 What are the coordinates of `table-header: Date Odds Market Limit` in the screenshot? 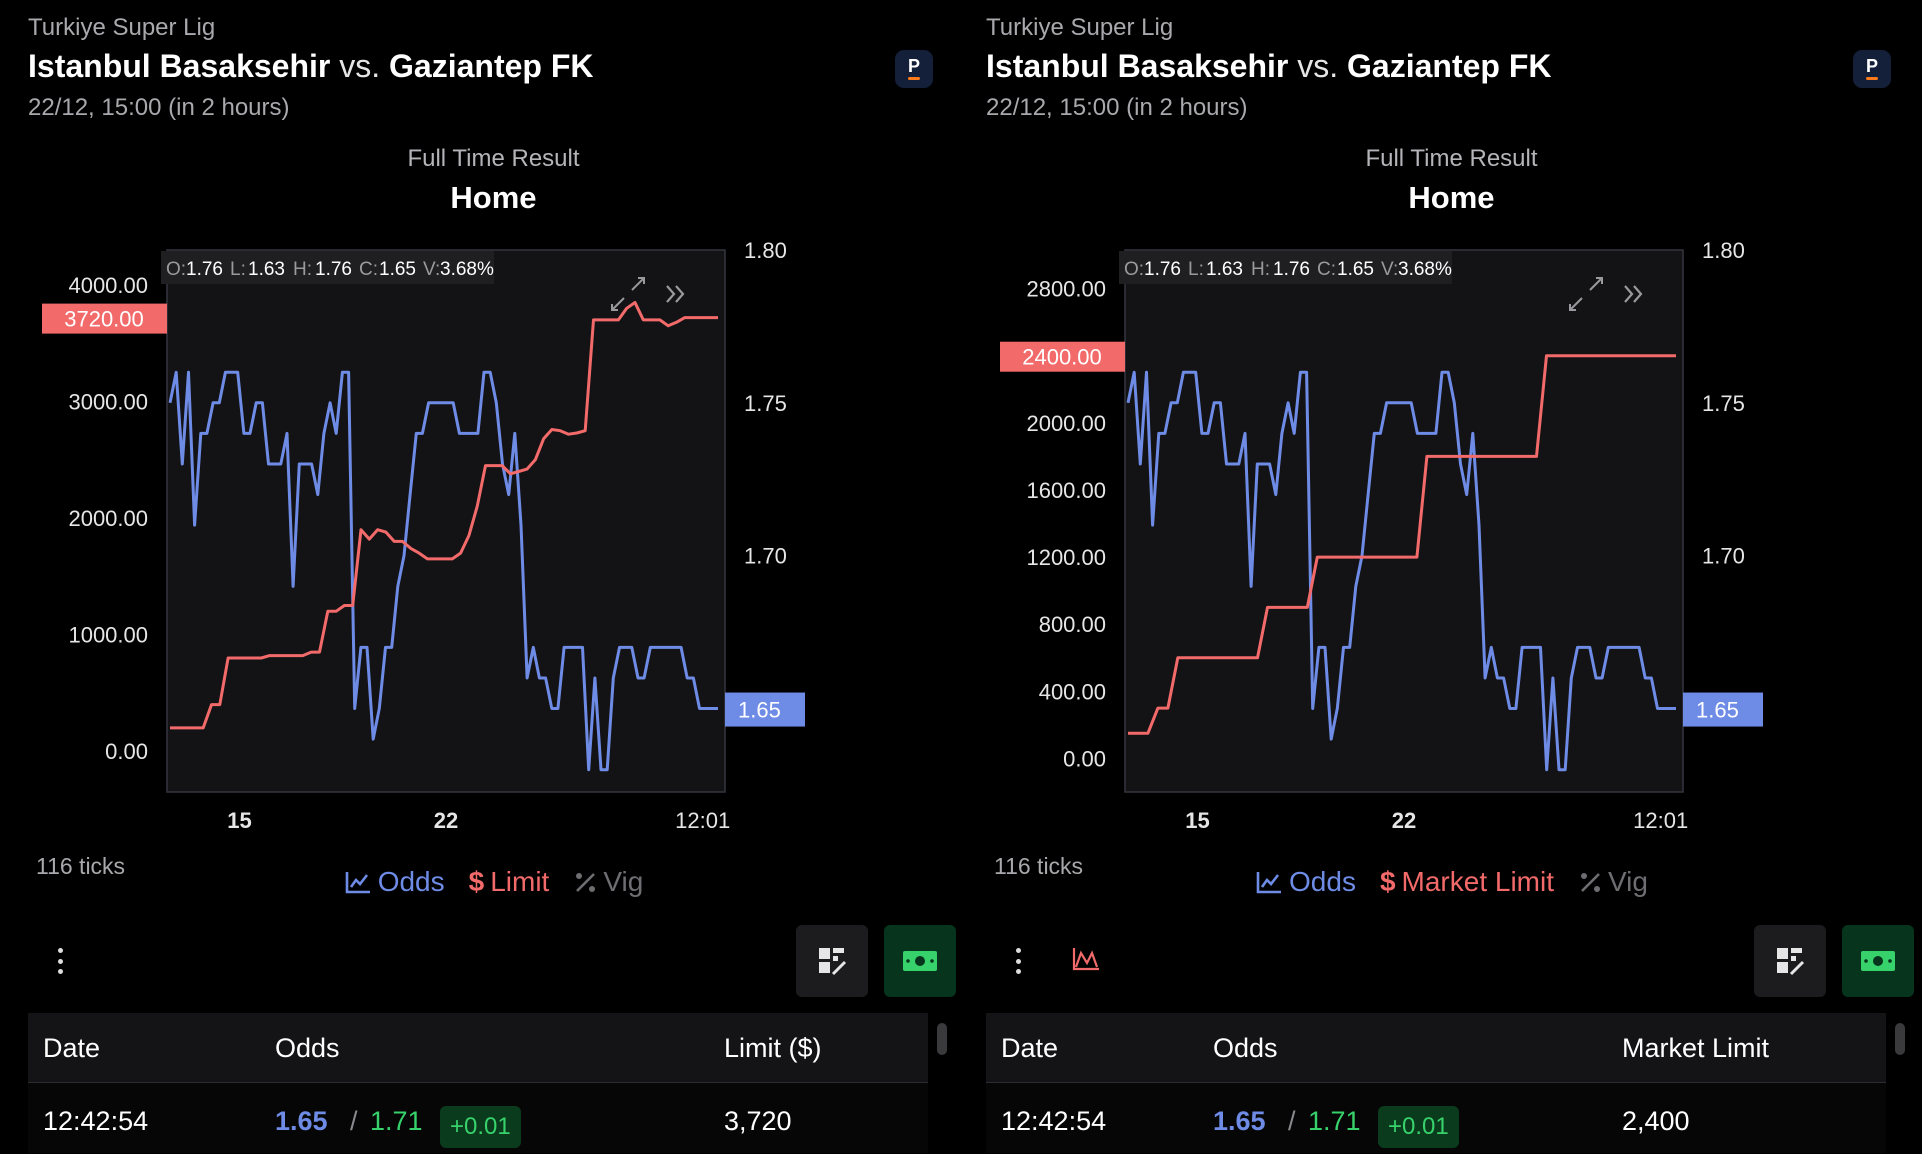 It's located at (1436, 1048).